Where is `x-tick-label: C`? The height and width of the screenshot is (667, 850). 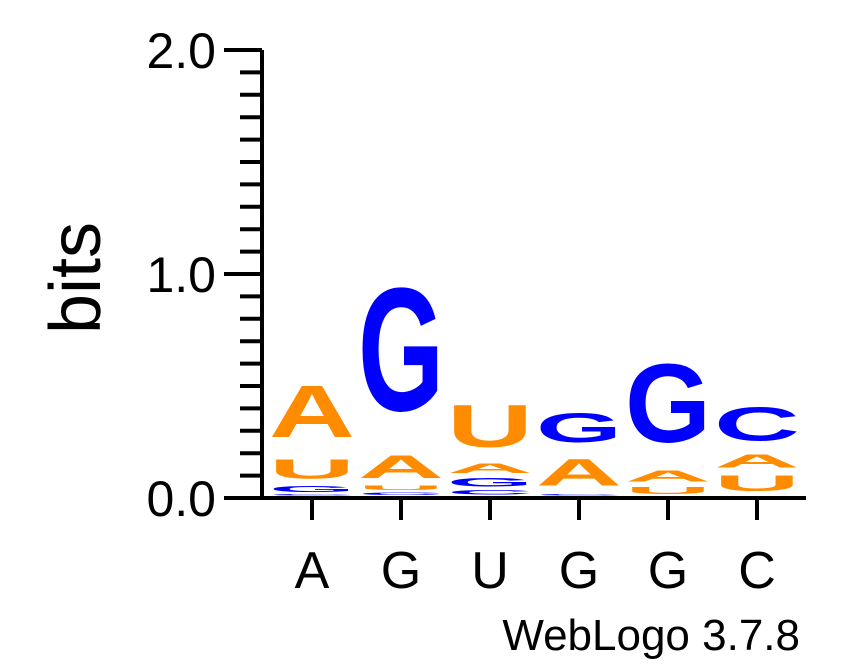 x-tick-label: C is located at coordinates (757, 571).